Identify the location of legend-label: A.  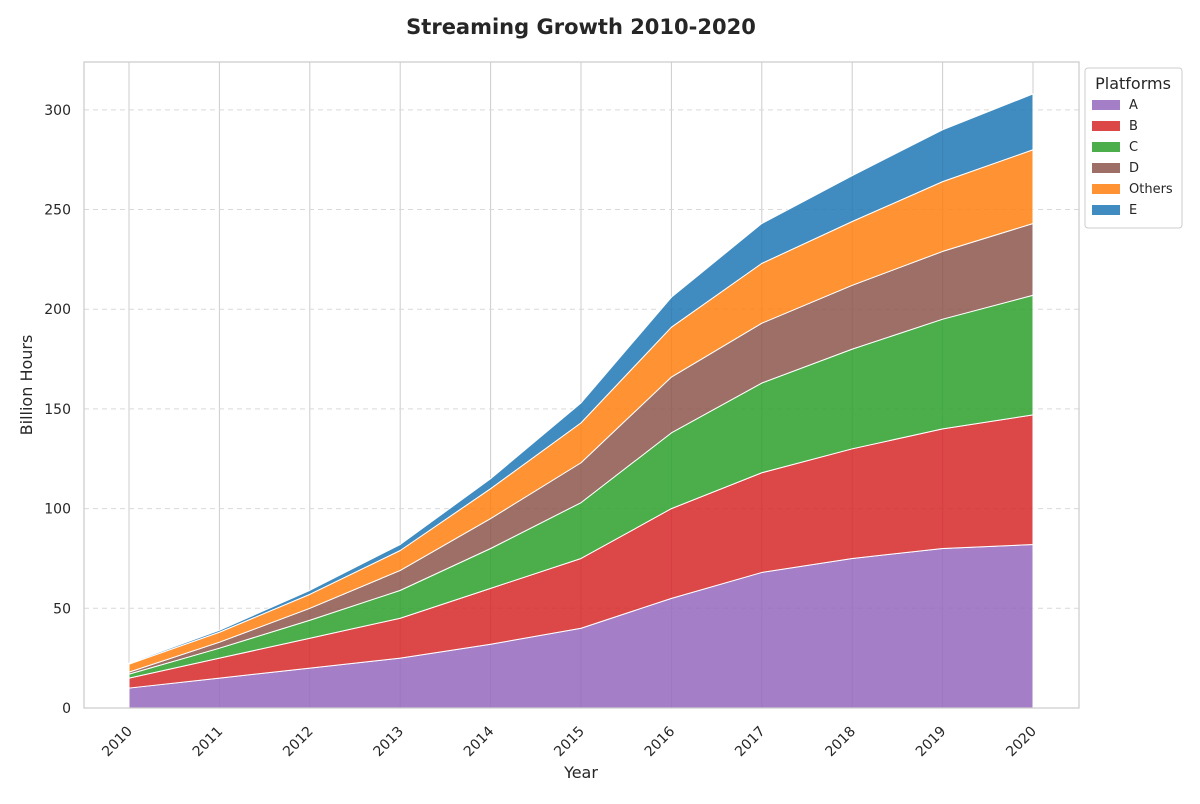
(1133, 105).